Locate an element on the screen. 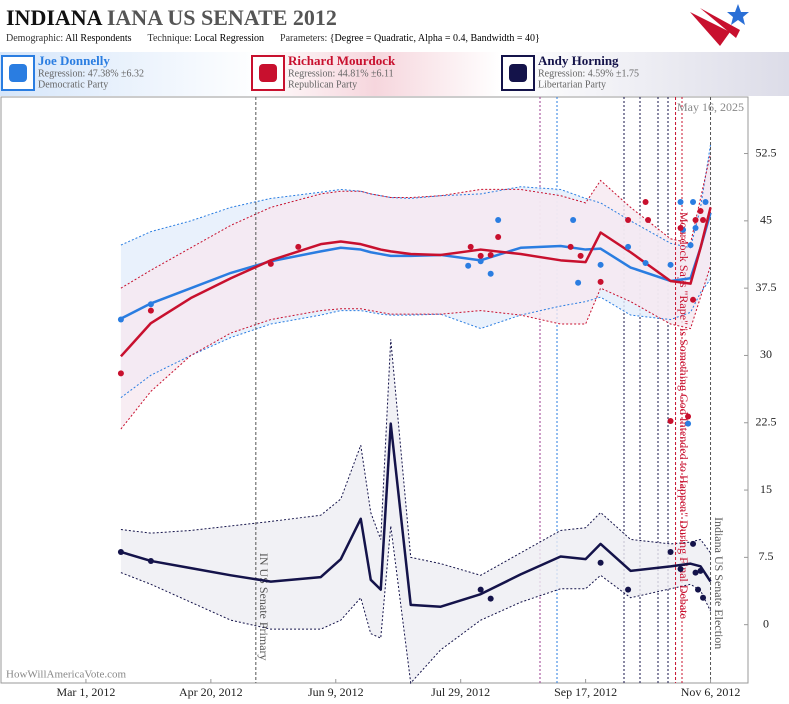 The image size is (789, 704). y-tick-label: 0 is located at coordinates (766, 623).